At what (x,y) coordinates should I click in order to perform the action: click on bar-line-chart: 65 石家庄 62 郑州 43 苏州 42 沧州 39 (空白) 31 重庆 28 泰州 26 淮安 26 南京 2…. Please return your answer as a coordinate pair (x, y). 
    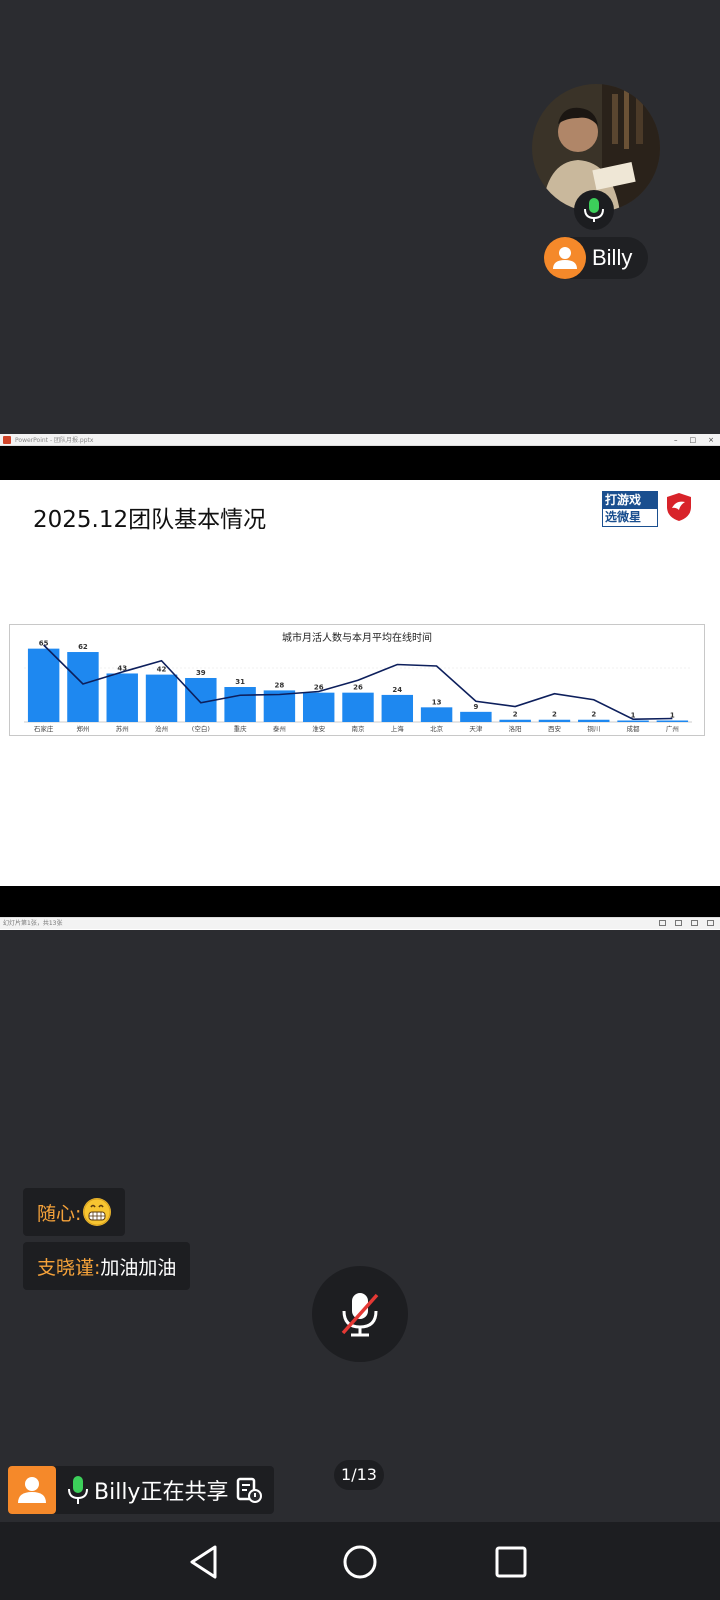
    Looking at the image, I should click on (358, 686).